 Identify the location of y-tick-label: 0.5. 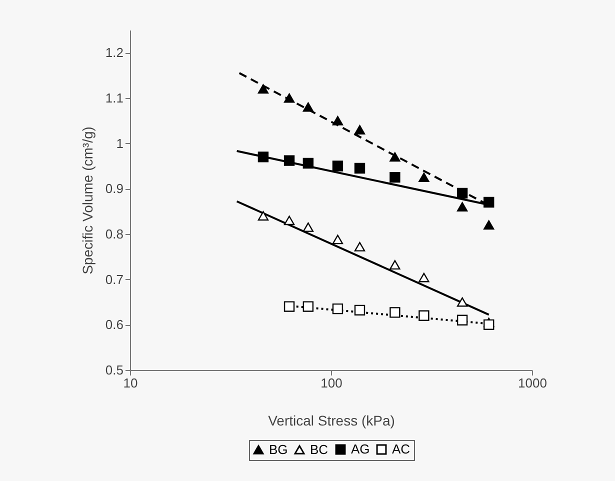
(114, 370).